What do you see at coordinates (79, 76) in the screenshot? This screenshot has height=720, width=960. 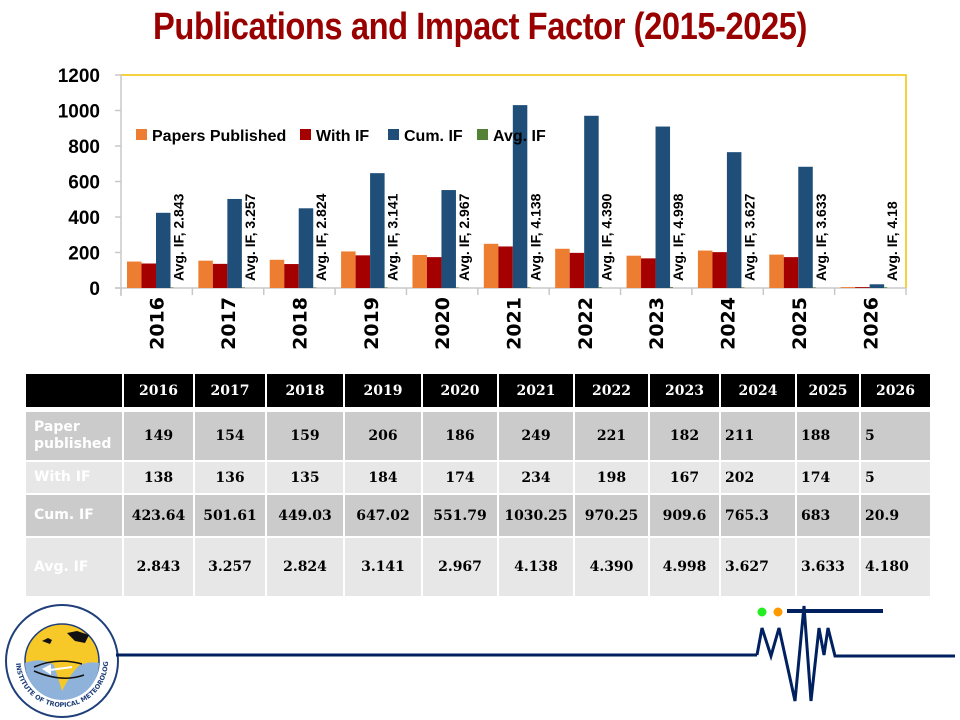 I see `y-tick-label: 1200` at bounding box center [79, 76].